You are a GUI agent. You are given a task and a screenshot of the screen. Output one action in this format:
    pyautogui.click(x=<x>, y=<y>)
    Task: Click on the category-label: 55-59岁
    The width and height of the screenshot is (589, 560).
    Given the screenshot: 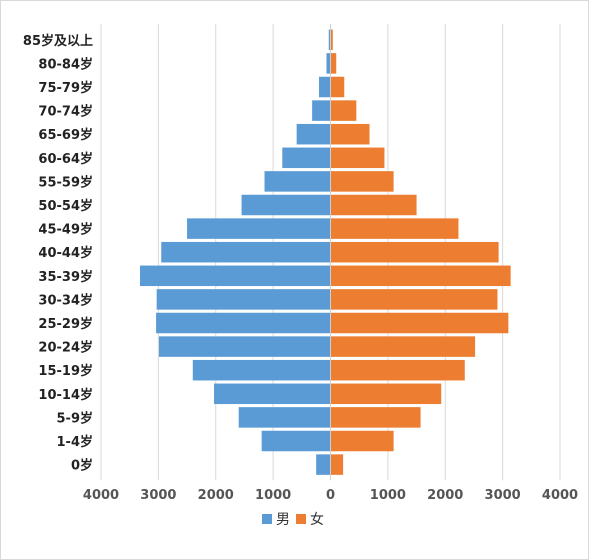 What is the action you would take?
    pyautogui.click(x=65, y=182)
    